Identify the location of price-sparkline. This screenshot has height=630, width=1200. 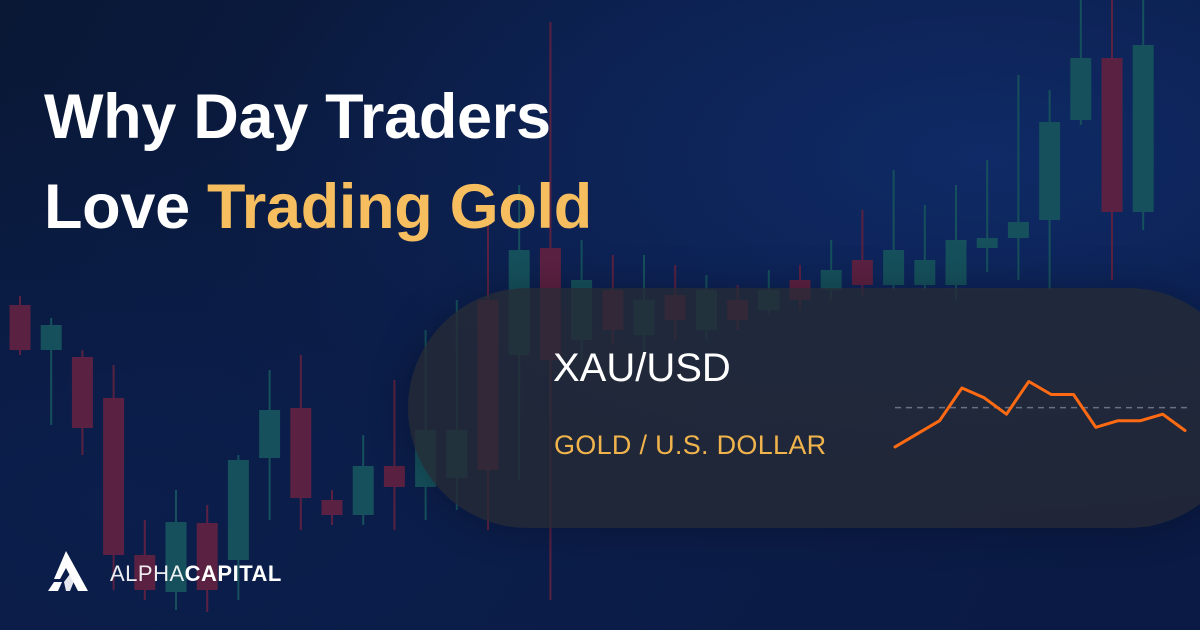
(1041, 414).